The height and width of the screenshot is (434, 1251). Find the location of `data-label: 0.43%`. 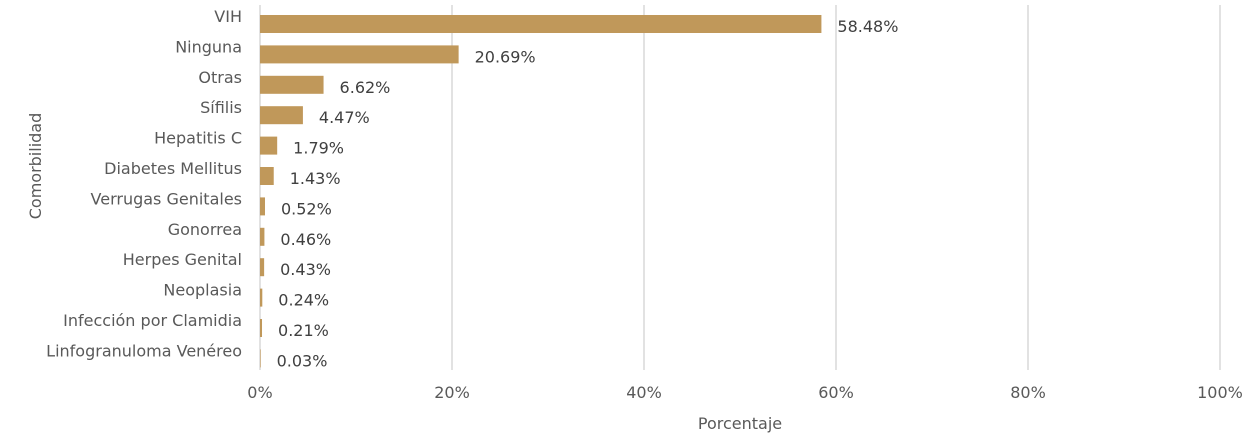

data-label: 0.43% is located at coordinates (305, 269).